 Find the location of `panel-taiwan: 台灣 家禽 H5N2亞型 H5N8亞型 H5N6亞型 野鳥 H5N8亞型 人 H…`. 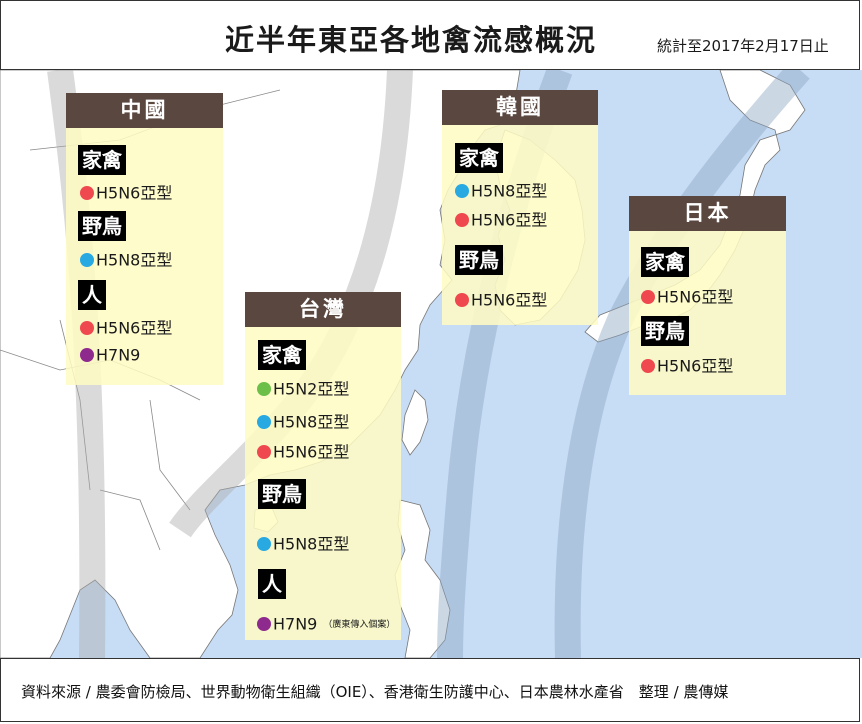

panel-taiwan: 台灣 家禽 H5N2亞型 H5N8亞型 H5N6亞型 野鳥 H5N8亞型 人 H… is located at coordinates (323, 466).